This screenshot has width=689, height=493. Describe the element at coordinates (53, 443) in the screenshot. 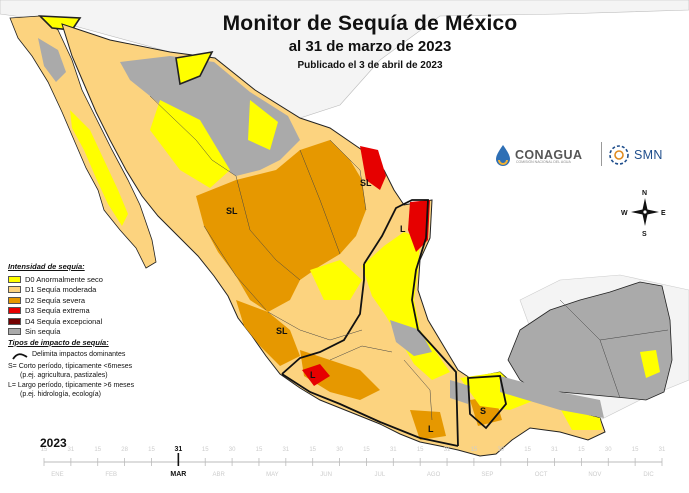

I see `timeline-year: 2023` at that location.